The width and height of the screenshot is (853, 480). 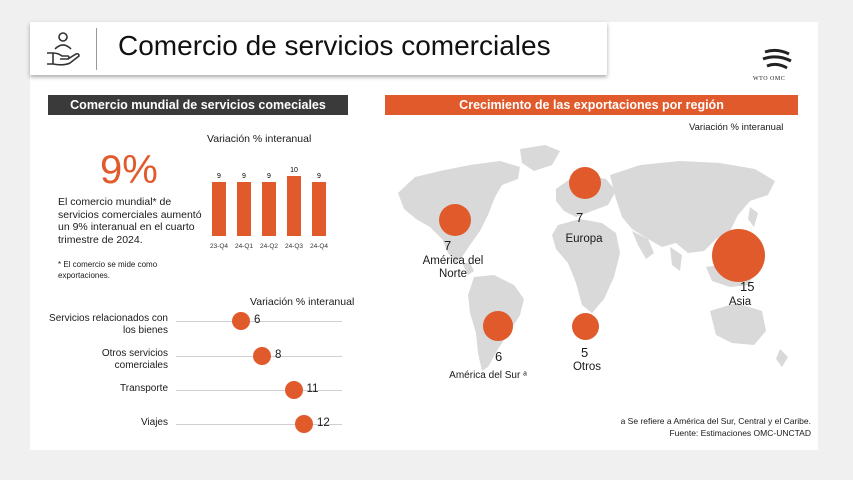 I want to click on bar-category-label: 24-Q4, so click(x=319, y=246).